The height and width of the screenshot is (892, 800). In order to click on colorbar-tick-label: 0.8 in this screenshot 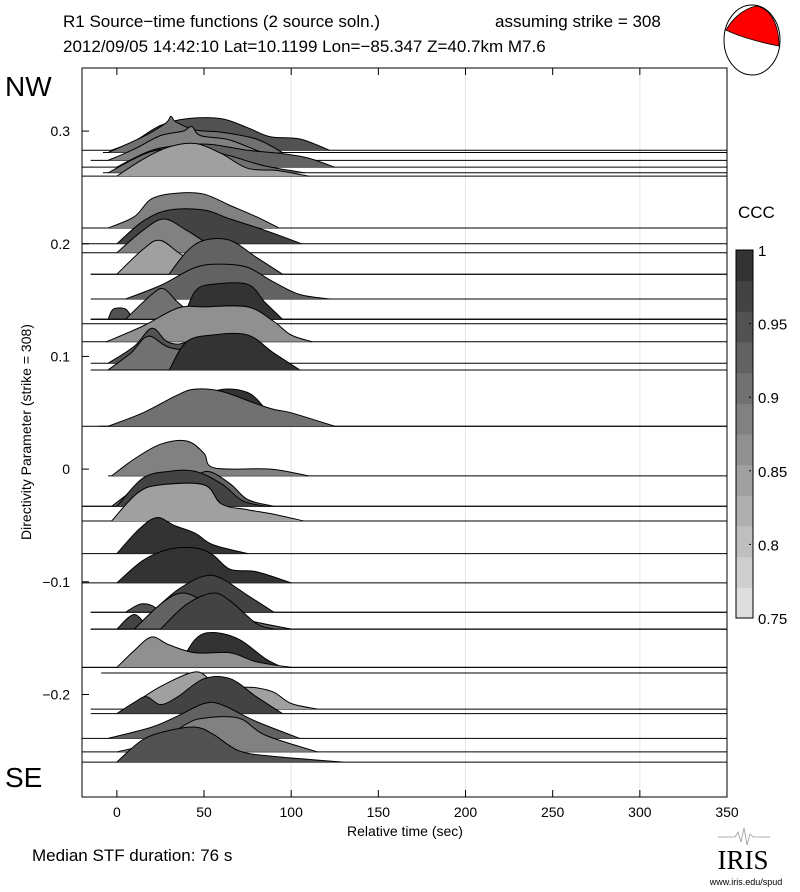, I will do `click(768, 545)`.